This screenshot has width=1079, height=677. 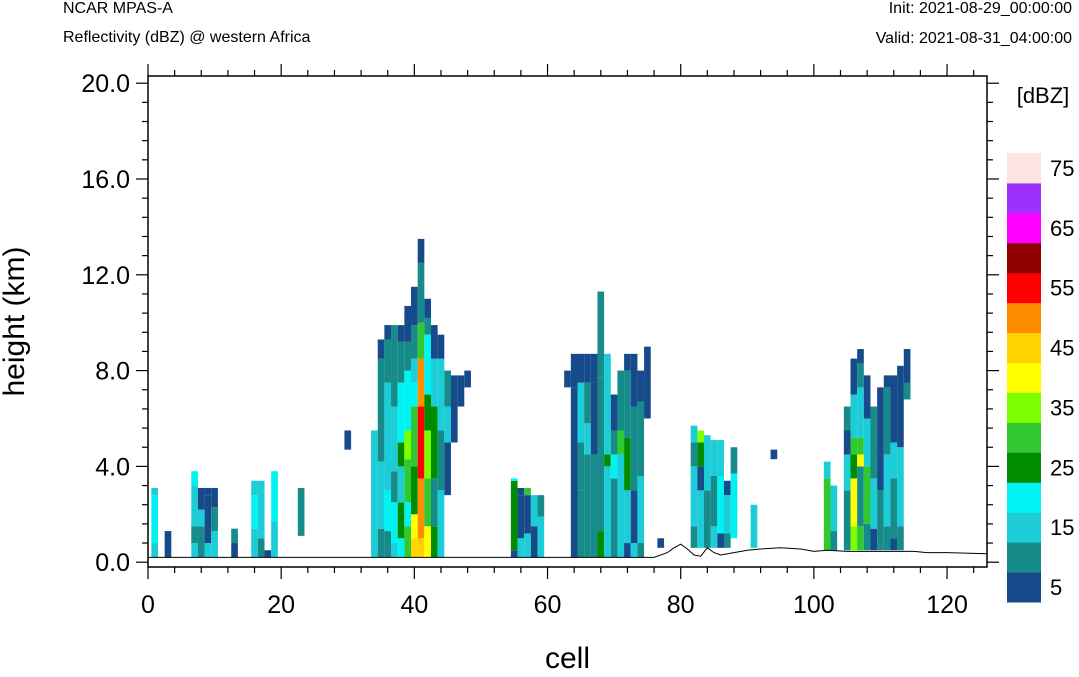 What do you see at coordinates (105, 180) in the screenshot?
I see `y-tick-label: 16.0` at bounding box center [105, 180].